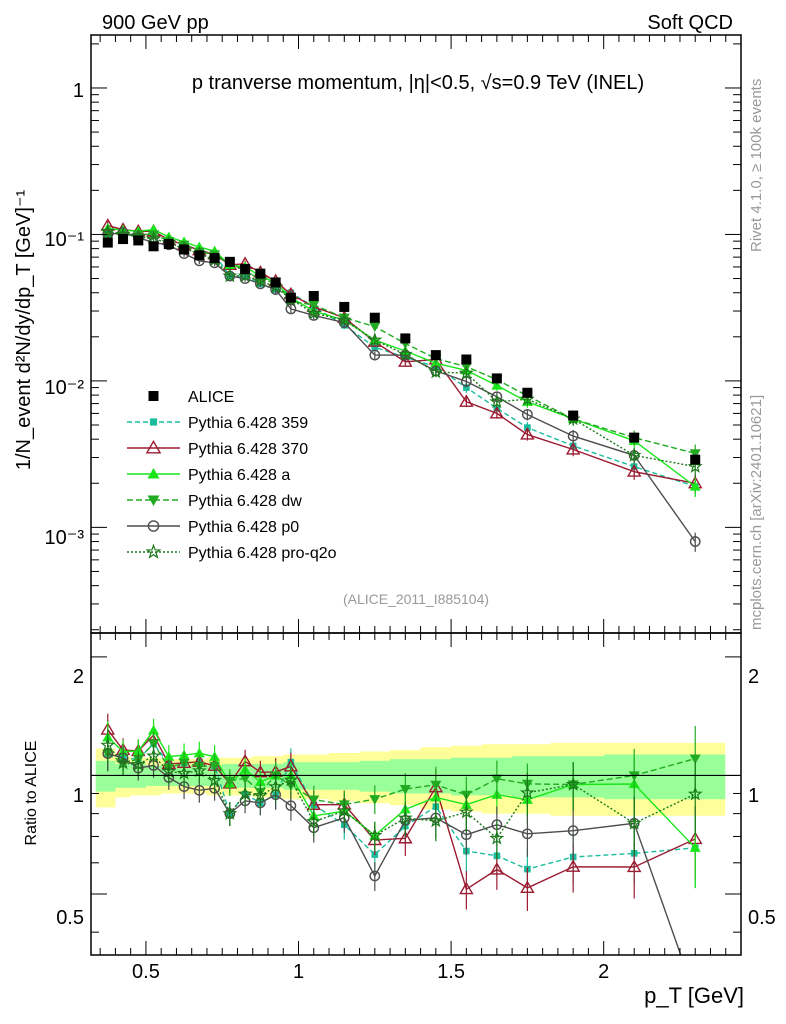  What do you see at coordinates (753, 796) in the screenshot?
I see `ratio-tick-label-right: 1` at bounding box center [753, 796].